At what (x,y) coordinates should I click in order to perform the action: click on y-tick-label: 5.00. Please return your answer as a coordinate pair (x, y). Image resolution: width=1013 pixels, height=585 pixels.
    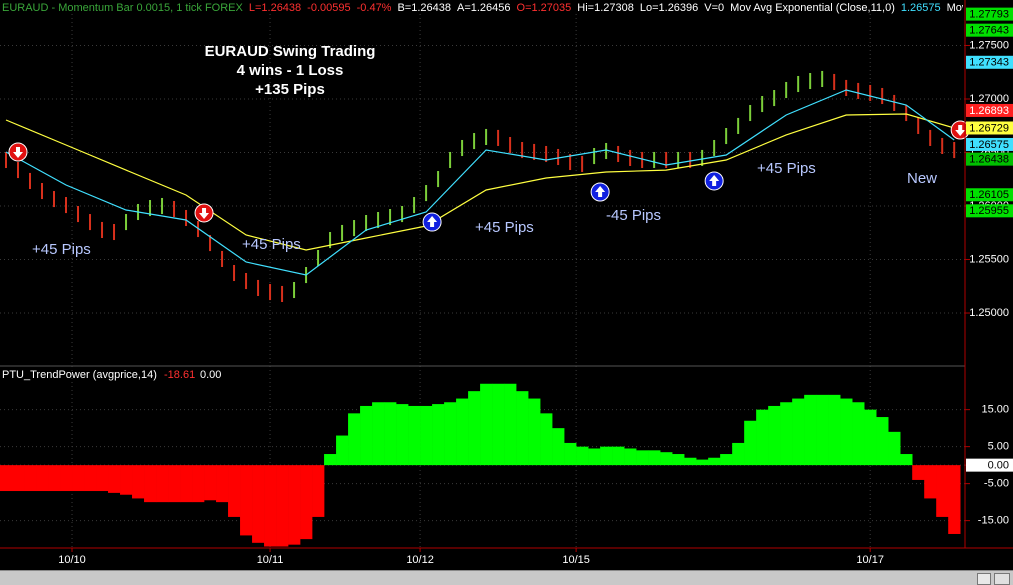
    Looking at the image, I should click on (998, 447).